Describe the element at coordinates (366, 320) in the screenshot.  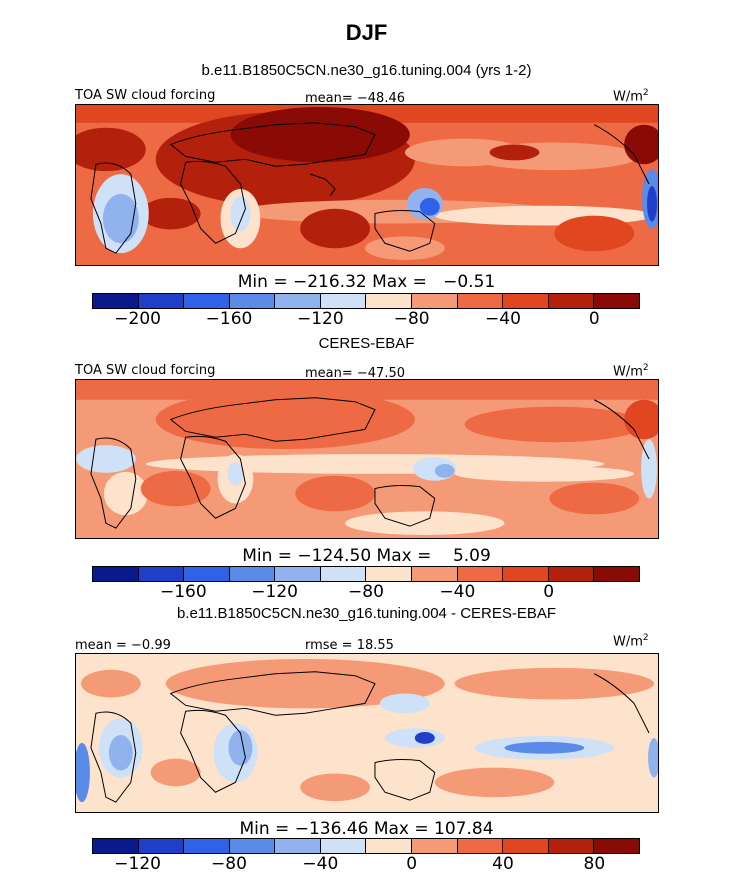
I see `panel-1-colorbar-ticks: −200 −160 −120 −80 −40 0` at that location.